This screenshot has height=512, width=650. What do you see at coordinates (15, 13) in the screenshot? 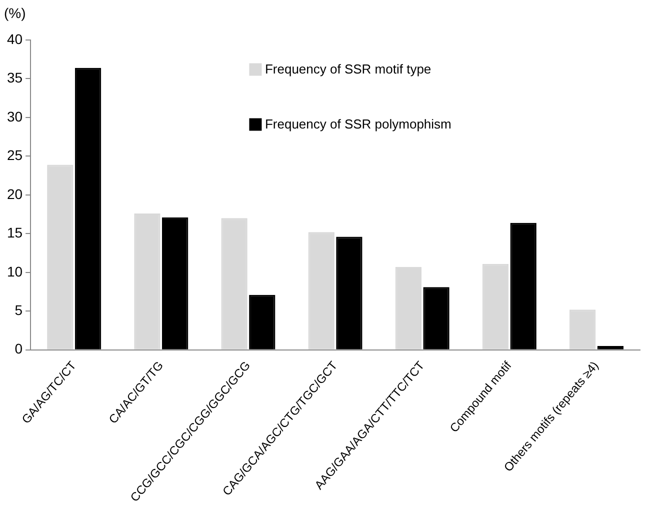
I see `y-axis-title: (%)` at bounding box center [15, 13].